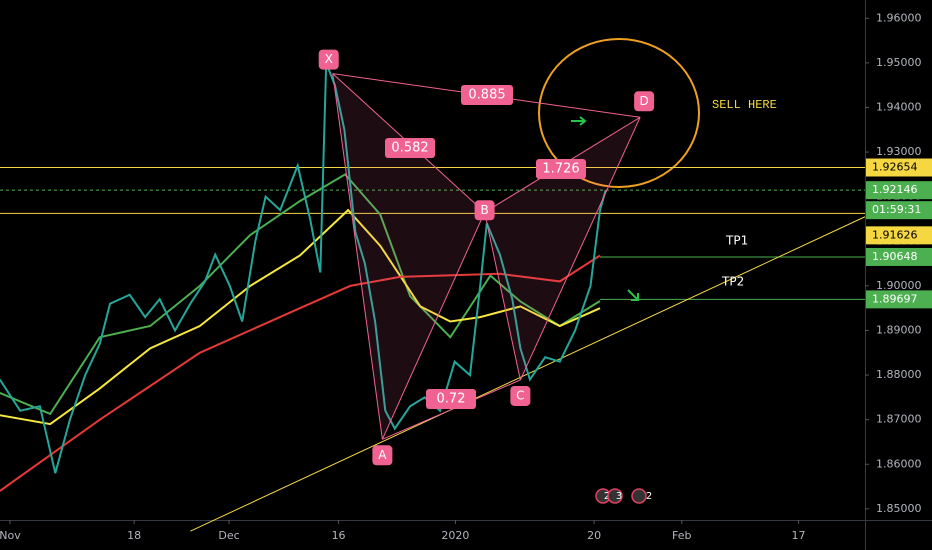 The width and height of the screenshot is (932, 550). Describe the element at coordinates (899, 17) in the screenshot. I see `y-tick-label: 1.96000` at that location.